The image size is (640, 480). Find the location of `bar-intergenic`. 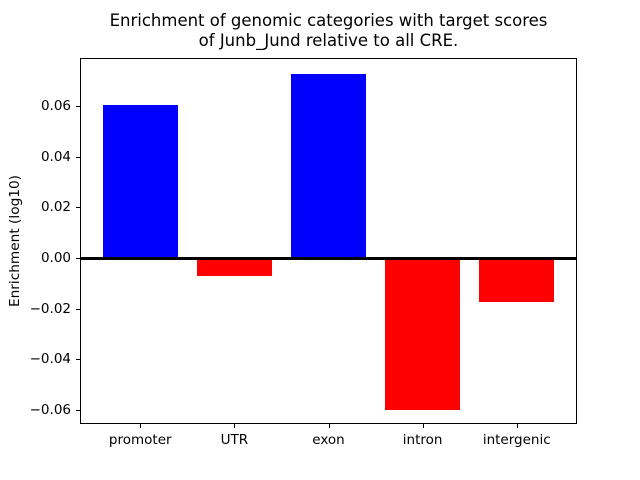

bar-intergenic is located at coordinates (517, 280).